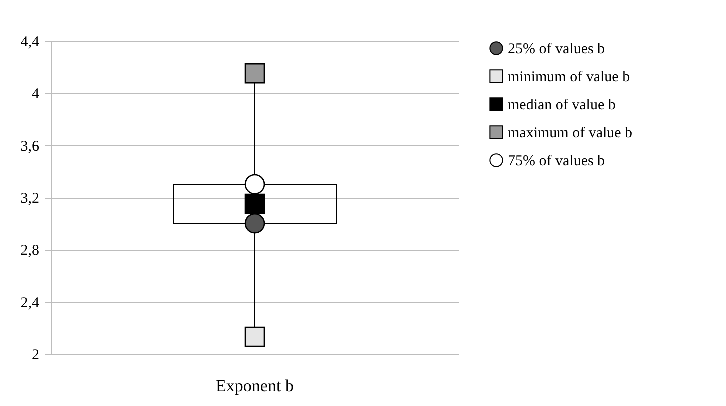  Describe the element at coordinates (36, 356) in the screenshot. I see `y-tick-label: 2` at that location.